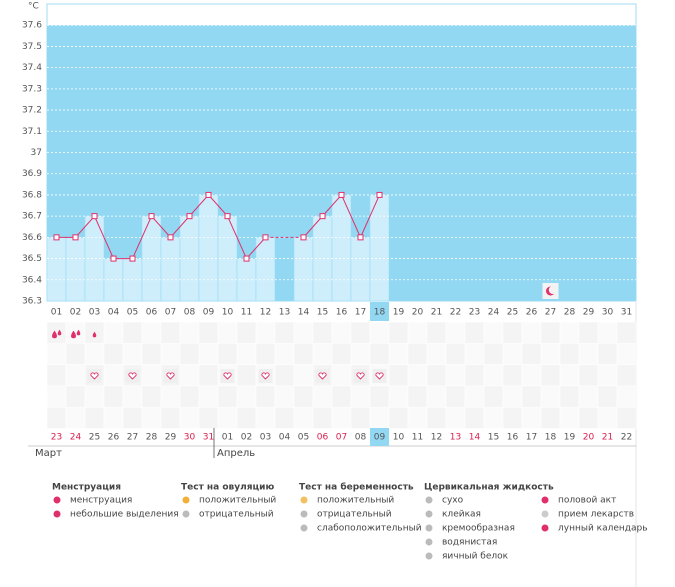 Image resolution: width=675 pixels, height=587 pixels. I want to click on date-label: 21, so click(607, 438).